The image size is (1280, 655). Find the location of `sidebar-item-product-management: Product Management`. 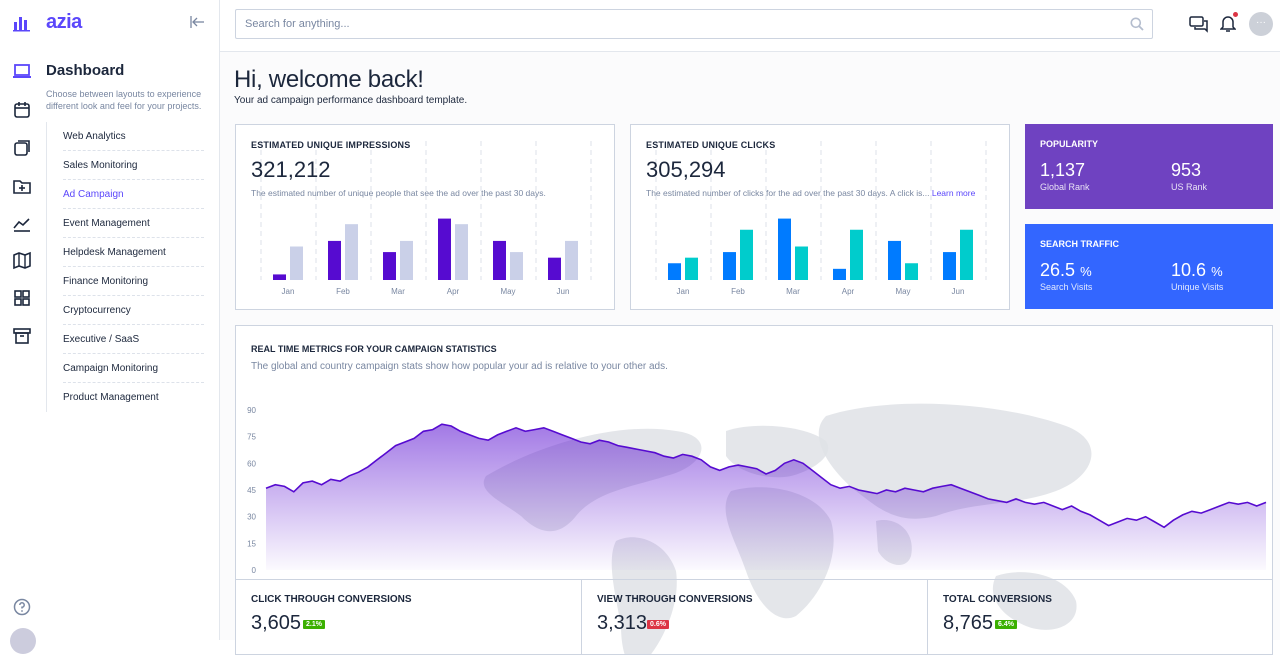

sidebar-item-product-management: Product Management is located at coordinates (111, 397).